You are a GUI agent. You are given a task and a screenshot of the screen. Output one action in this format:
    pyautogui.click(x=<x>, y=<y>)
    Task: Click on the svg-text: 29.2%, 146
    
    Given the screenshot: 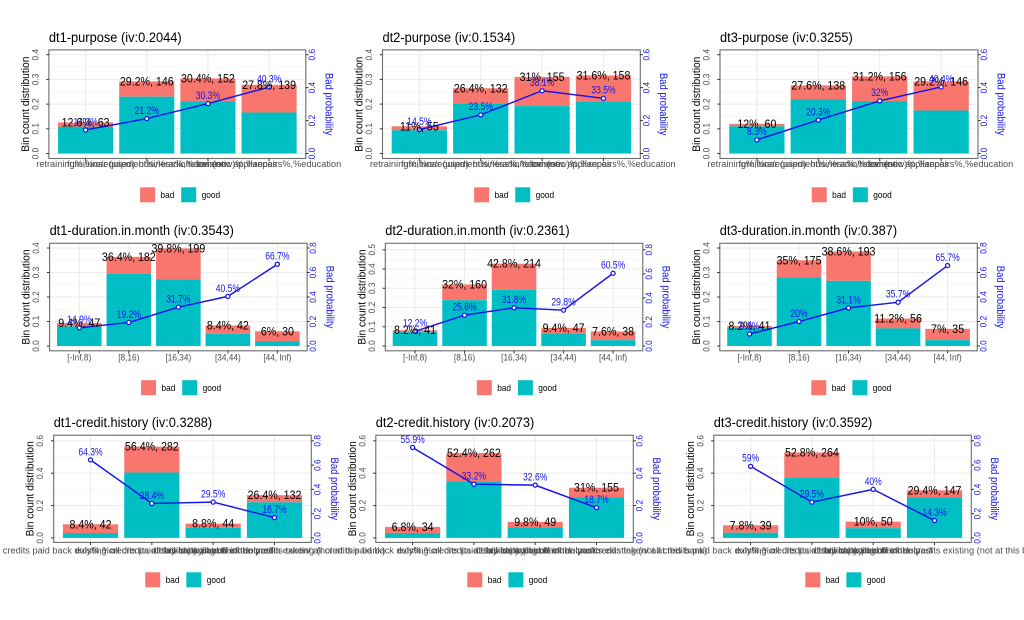 What is the action you would take?
    pyautogui.click(x=941, y=81)
    